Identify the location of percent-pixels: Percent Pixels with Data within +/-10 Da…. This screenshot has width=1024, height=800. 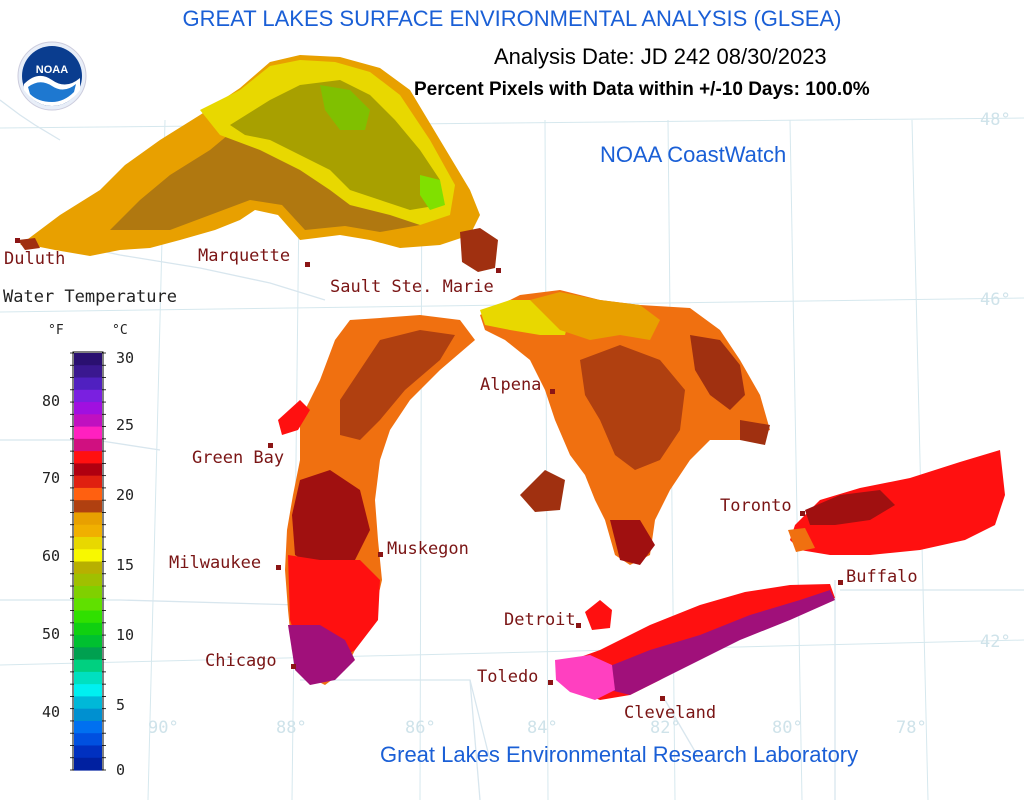
(642, 89).